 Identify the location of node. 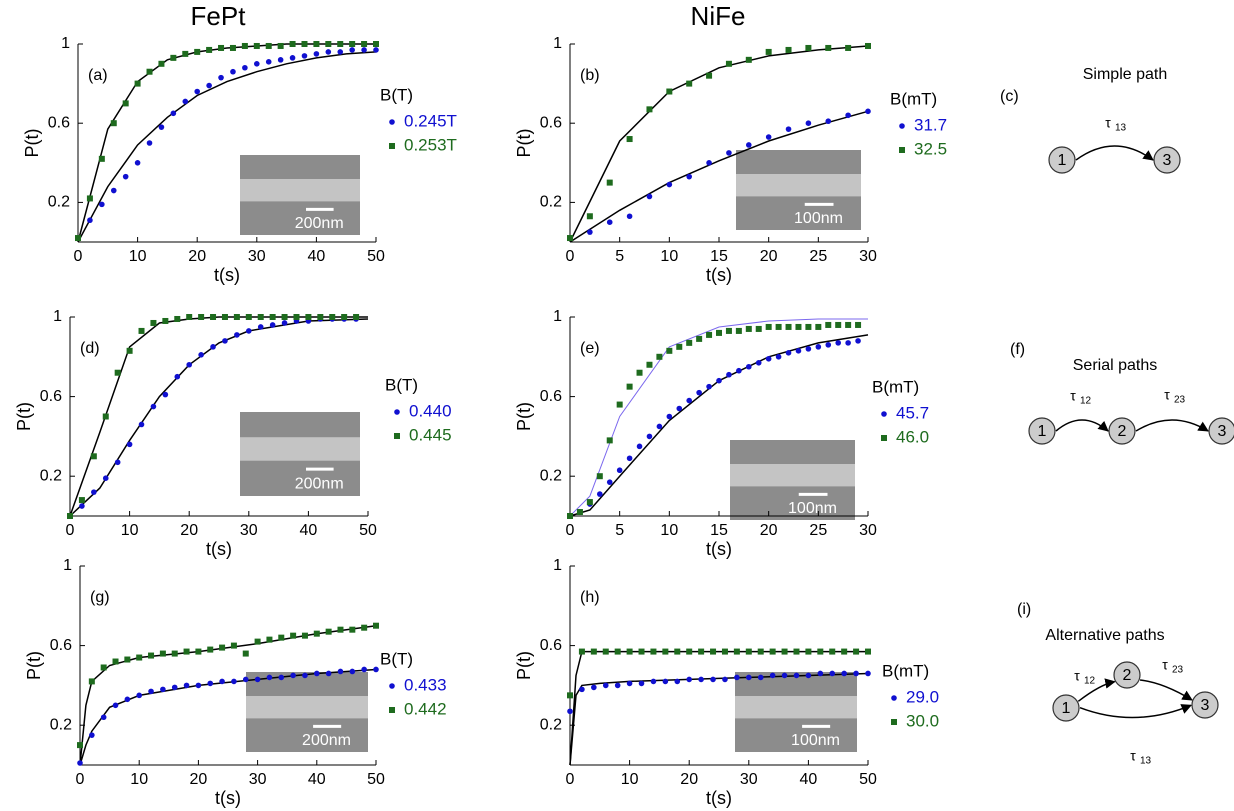
(1042, 431).